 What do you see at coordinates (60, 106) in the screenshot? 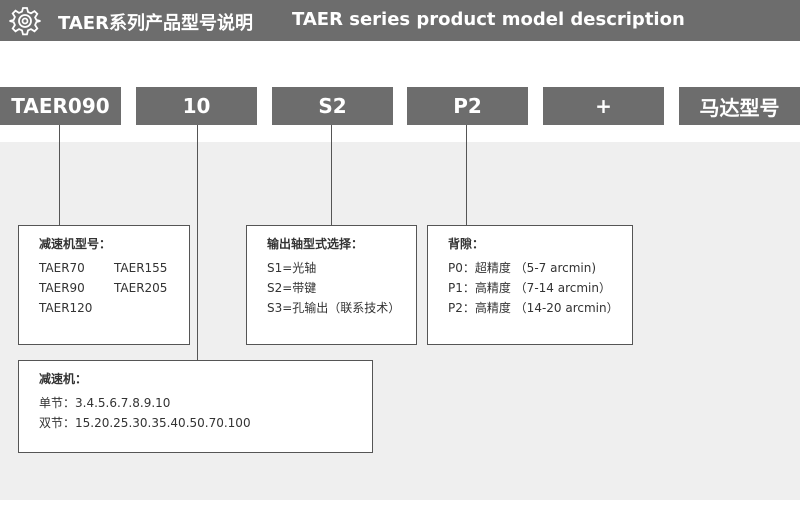
I see `segment-model: TAER090` at bounding box center [60, 106].